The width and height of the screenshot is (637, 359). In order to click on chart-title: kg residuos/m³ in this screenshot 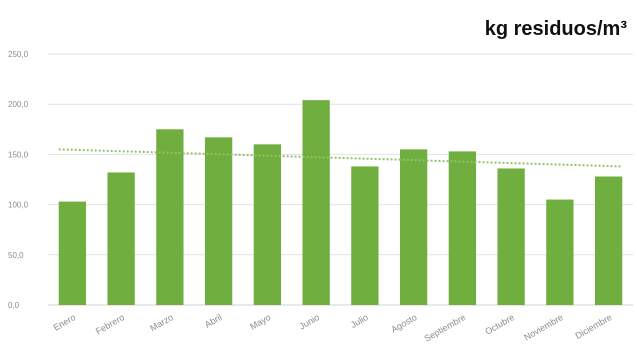, I will do `click(555, 29)`.